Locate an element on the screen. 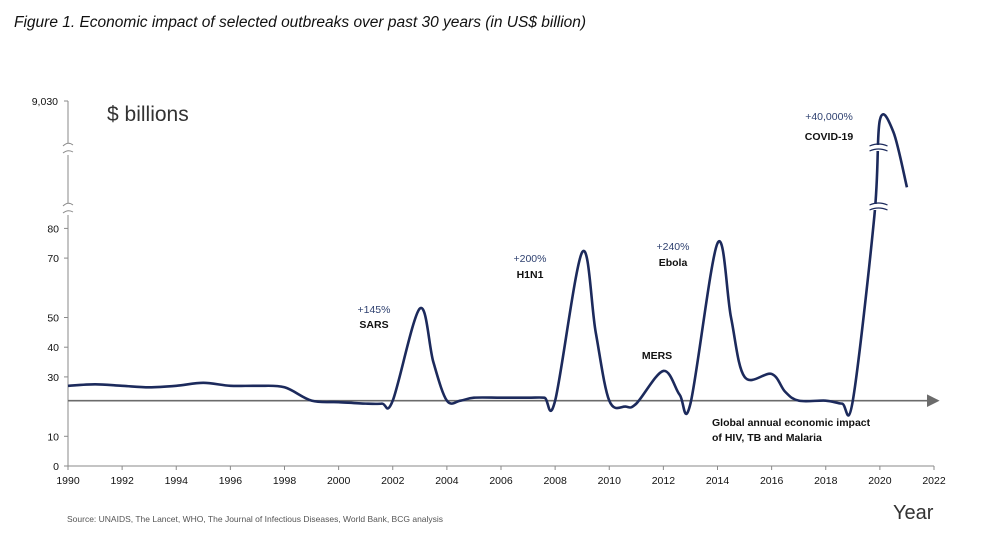 This screenshot has height=542, width=982. x-tick-label: 1996 is located at coordinates (231, 481).